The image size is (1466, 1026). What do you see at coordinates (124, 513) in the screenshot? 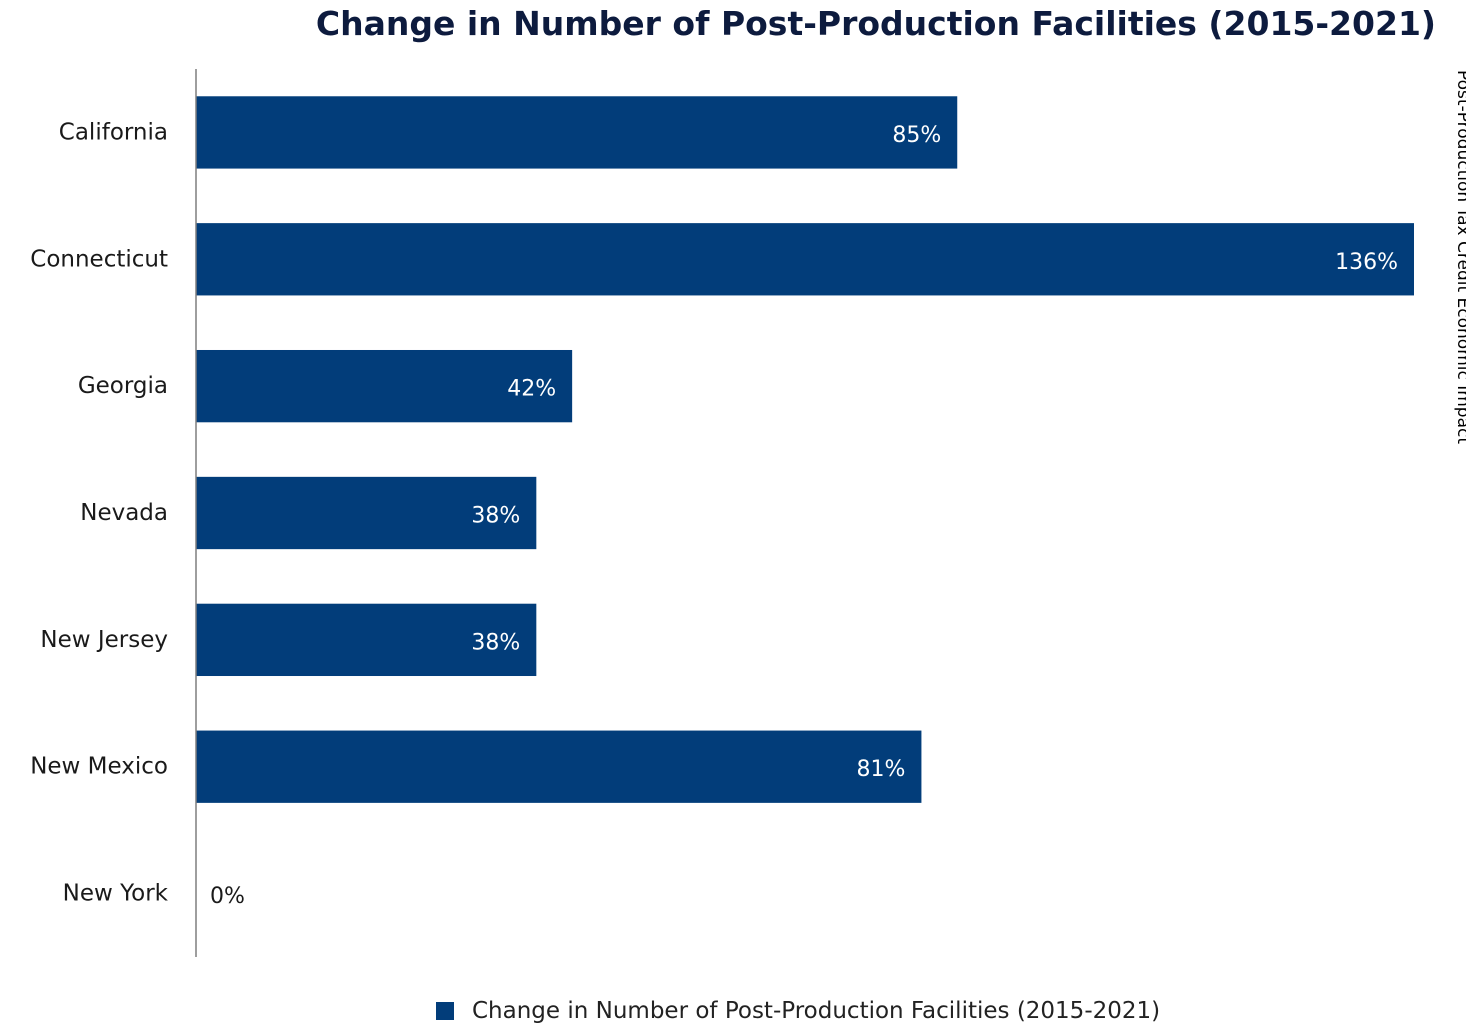
I see `category-label-nevada: Nevada` at bounding box center [124, 513].